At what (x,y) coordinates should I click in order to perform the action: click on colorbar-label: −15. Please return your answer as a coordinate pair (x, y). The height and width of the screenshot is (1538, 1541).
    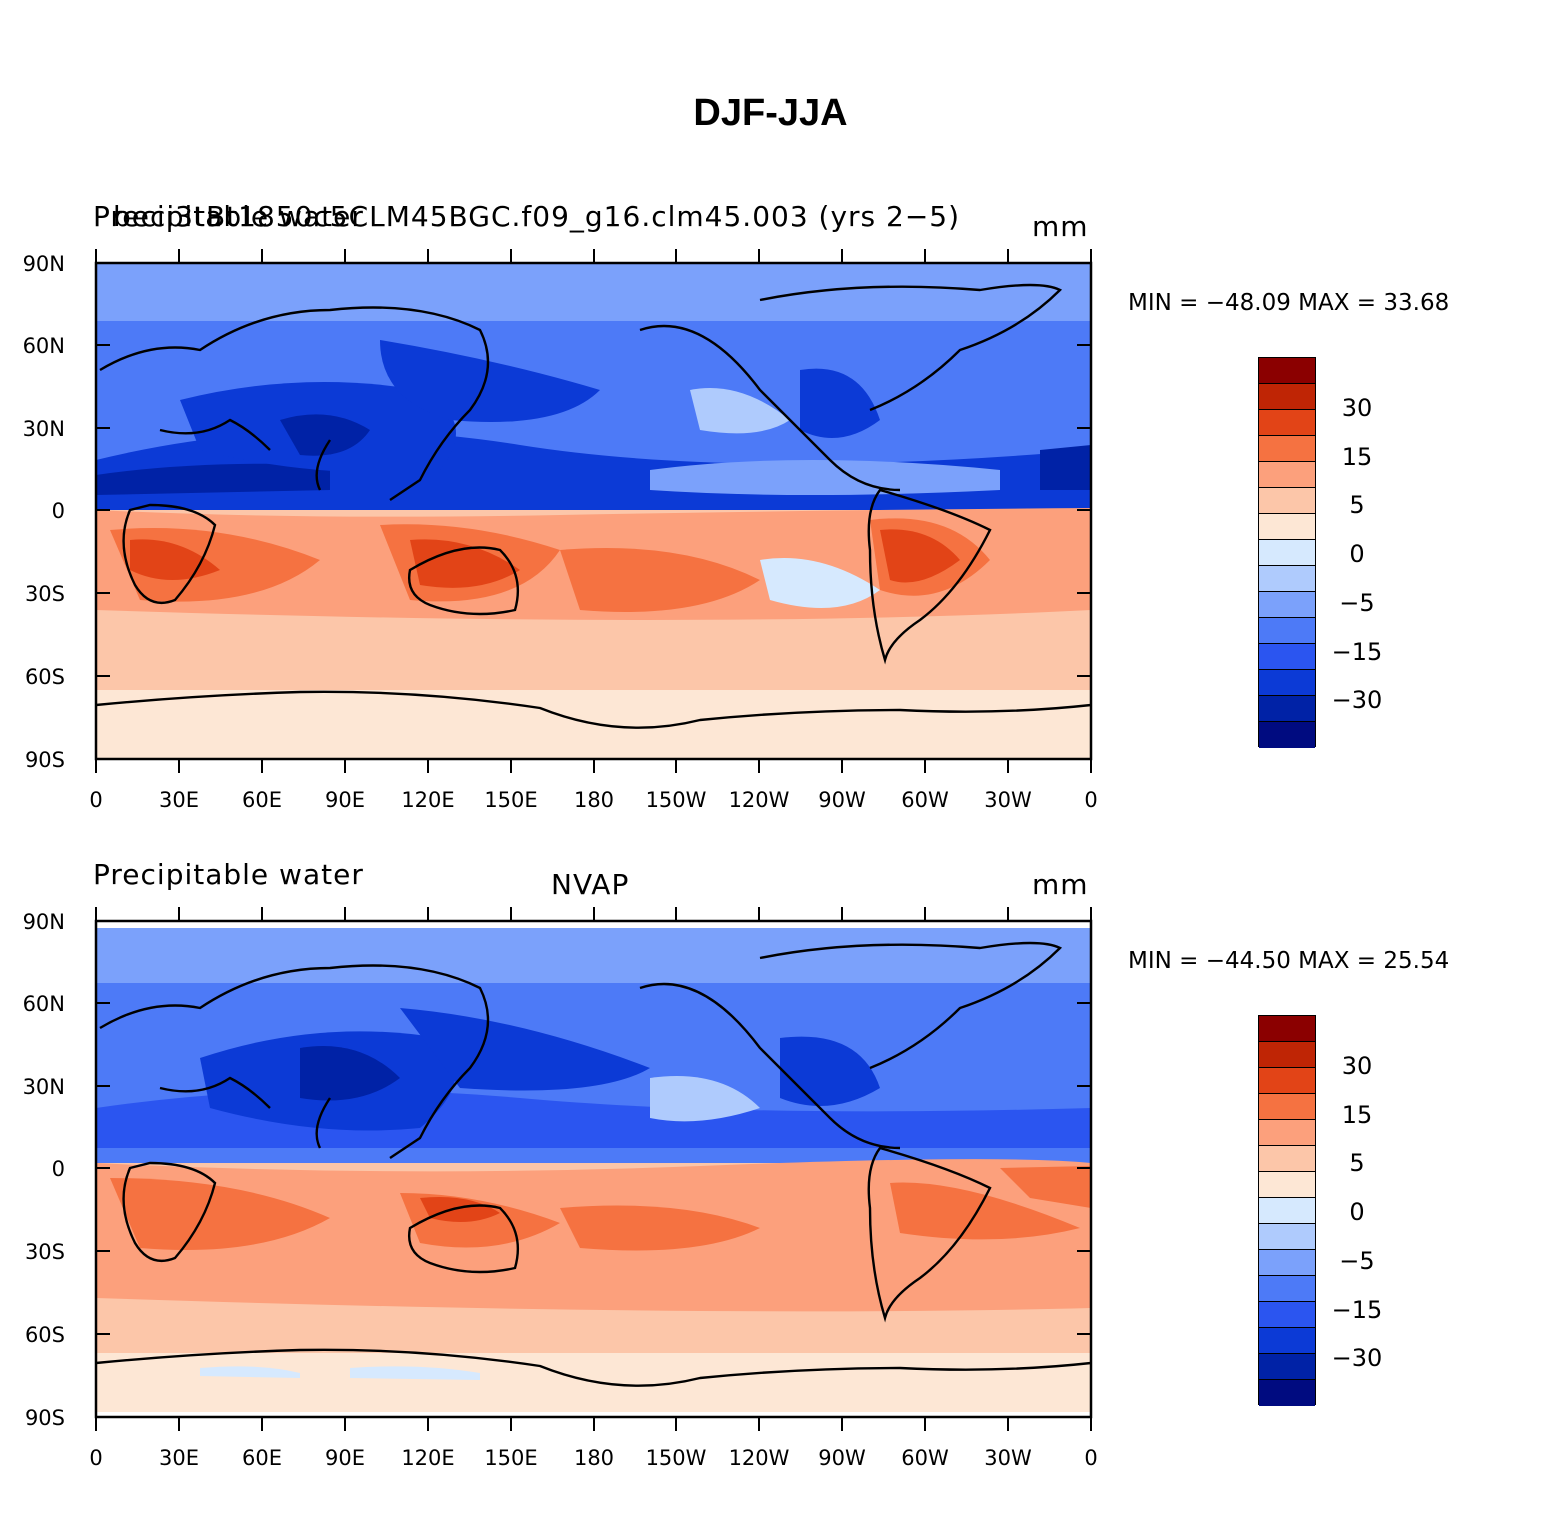
    Looking at the image, I should click on (1357, 652).